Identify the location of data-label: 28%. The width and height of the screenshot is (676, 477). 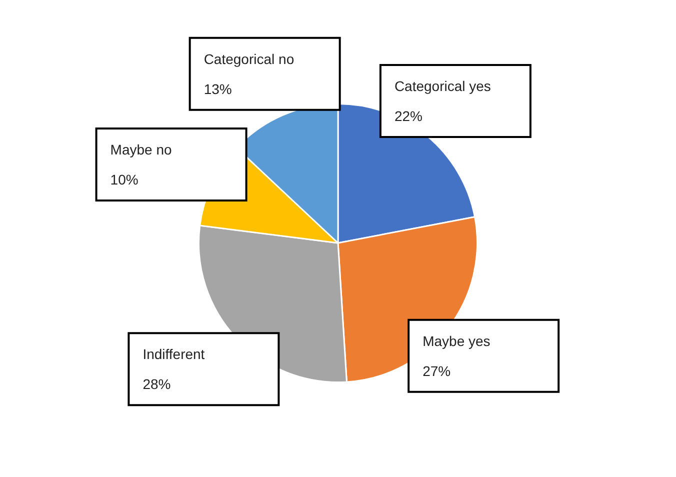
(156, 384).